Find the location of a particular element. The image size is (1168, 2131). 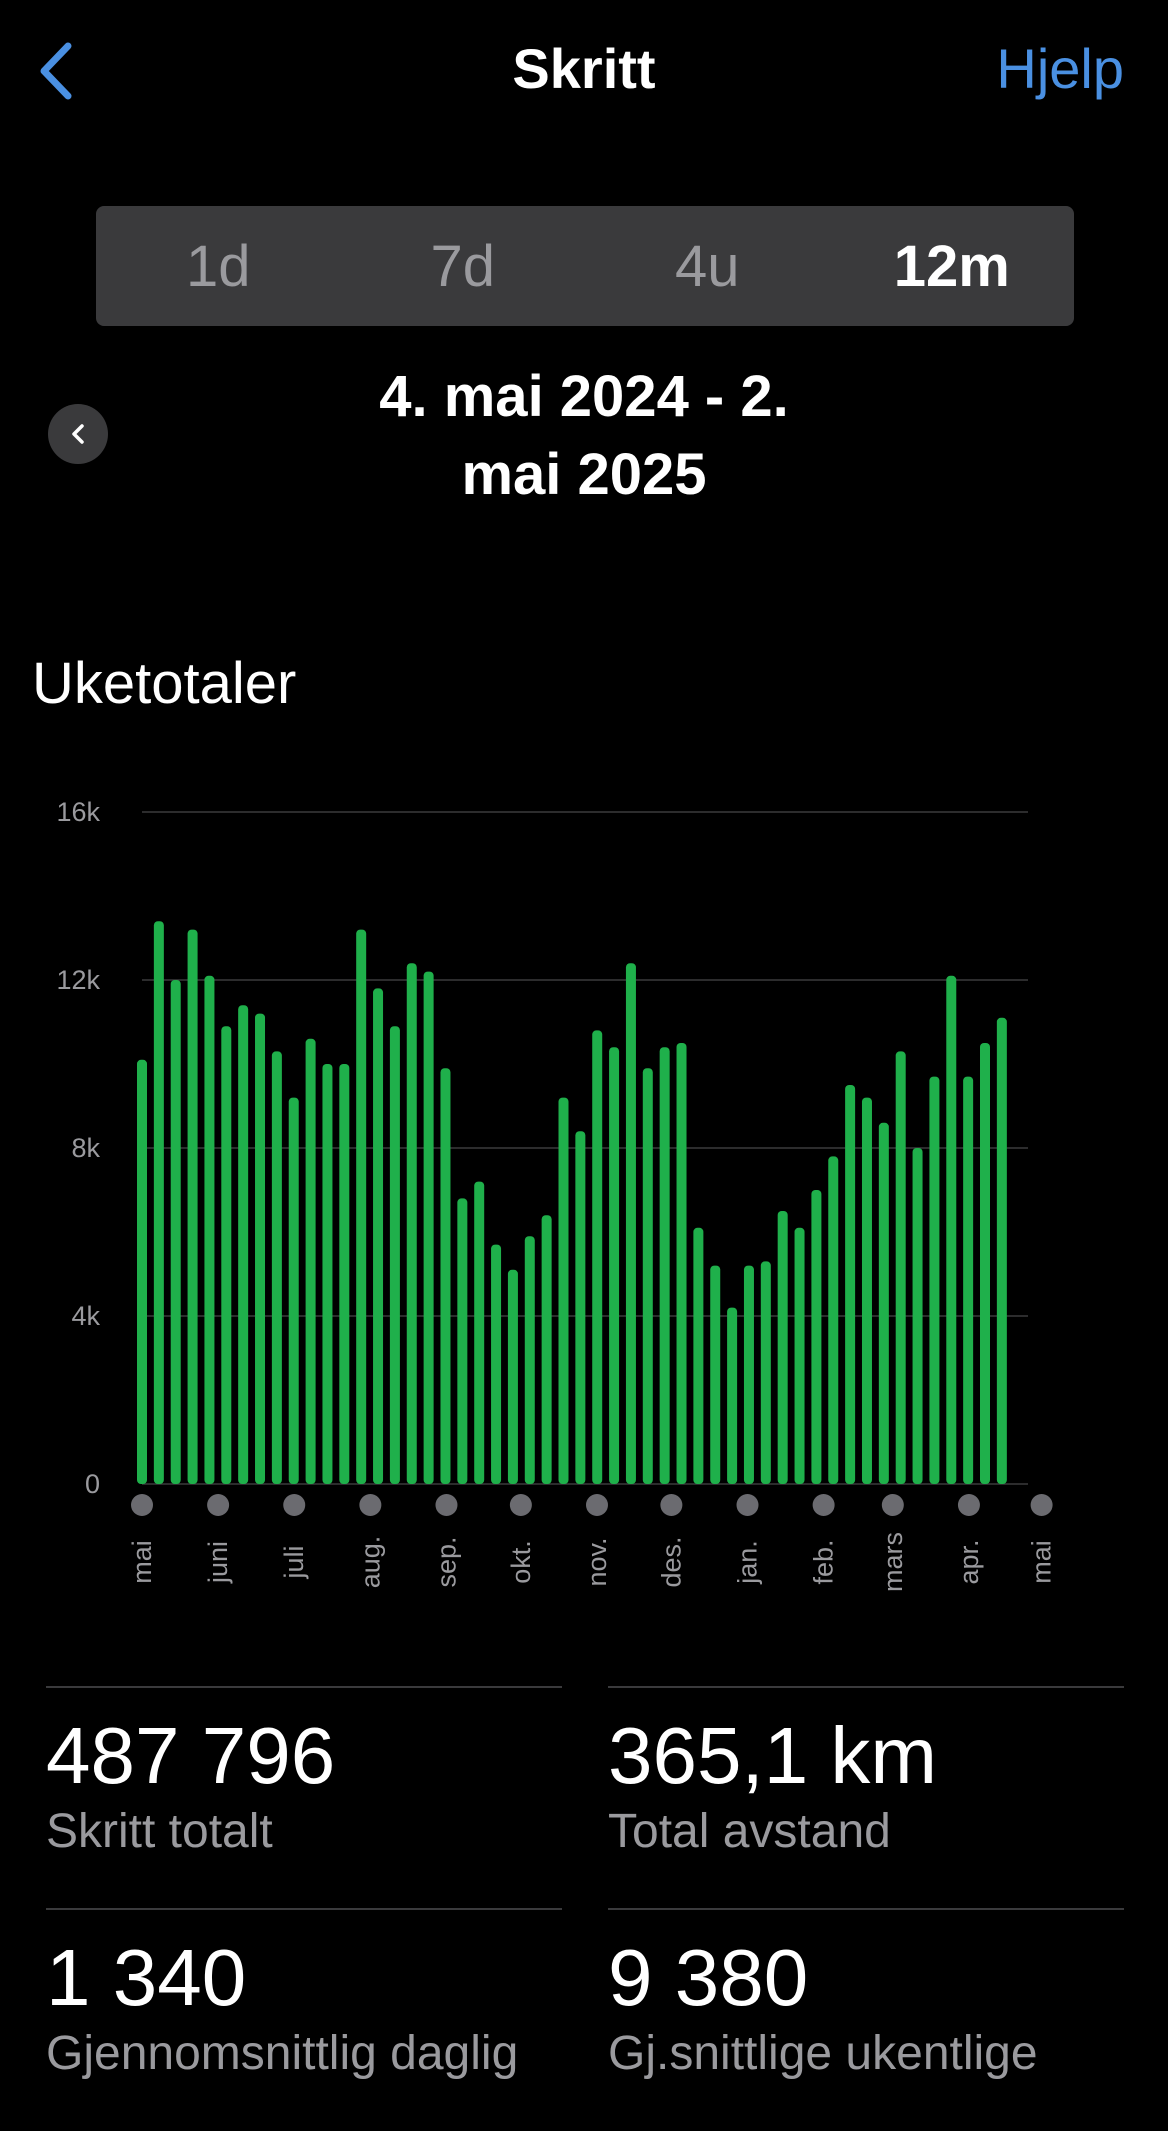

month-label: aug. is located at coordinates (370, 1562).